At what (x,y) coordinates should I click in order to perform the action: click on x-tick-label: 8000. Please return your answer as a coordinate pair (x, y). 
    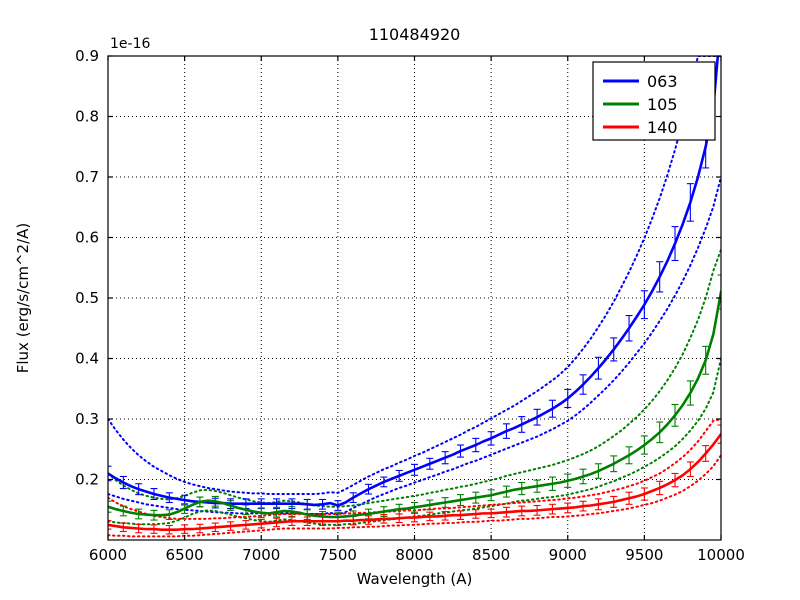
    Looking at the image, I should click on (414, 555).